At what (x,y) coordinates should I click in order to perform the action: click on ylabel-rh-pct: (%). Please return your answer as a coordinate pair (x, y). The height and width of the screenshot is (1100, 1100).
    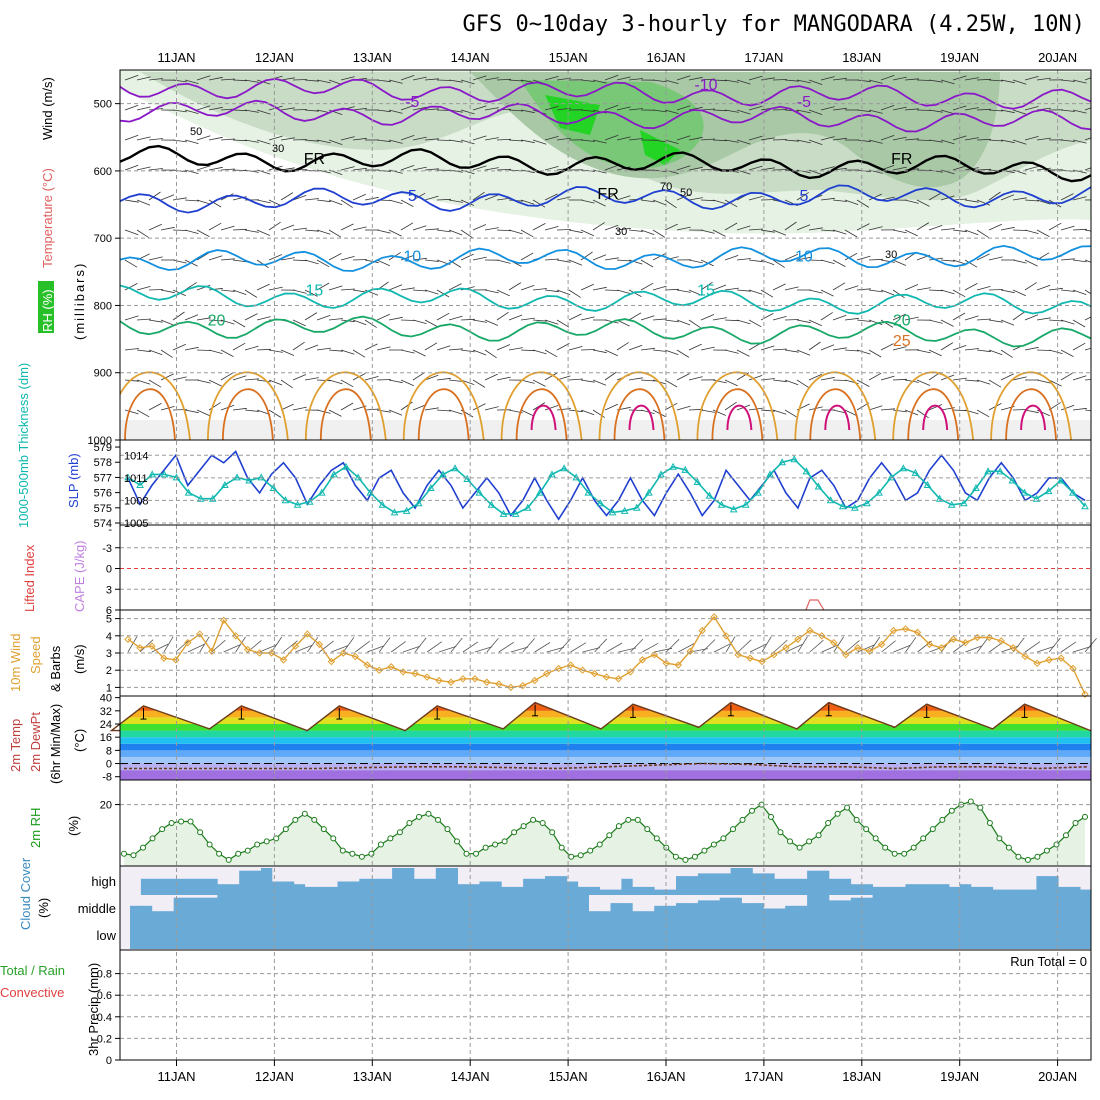
    Looking at the image, I should click on (73, 826).